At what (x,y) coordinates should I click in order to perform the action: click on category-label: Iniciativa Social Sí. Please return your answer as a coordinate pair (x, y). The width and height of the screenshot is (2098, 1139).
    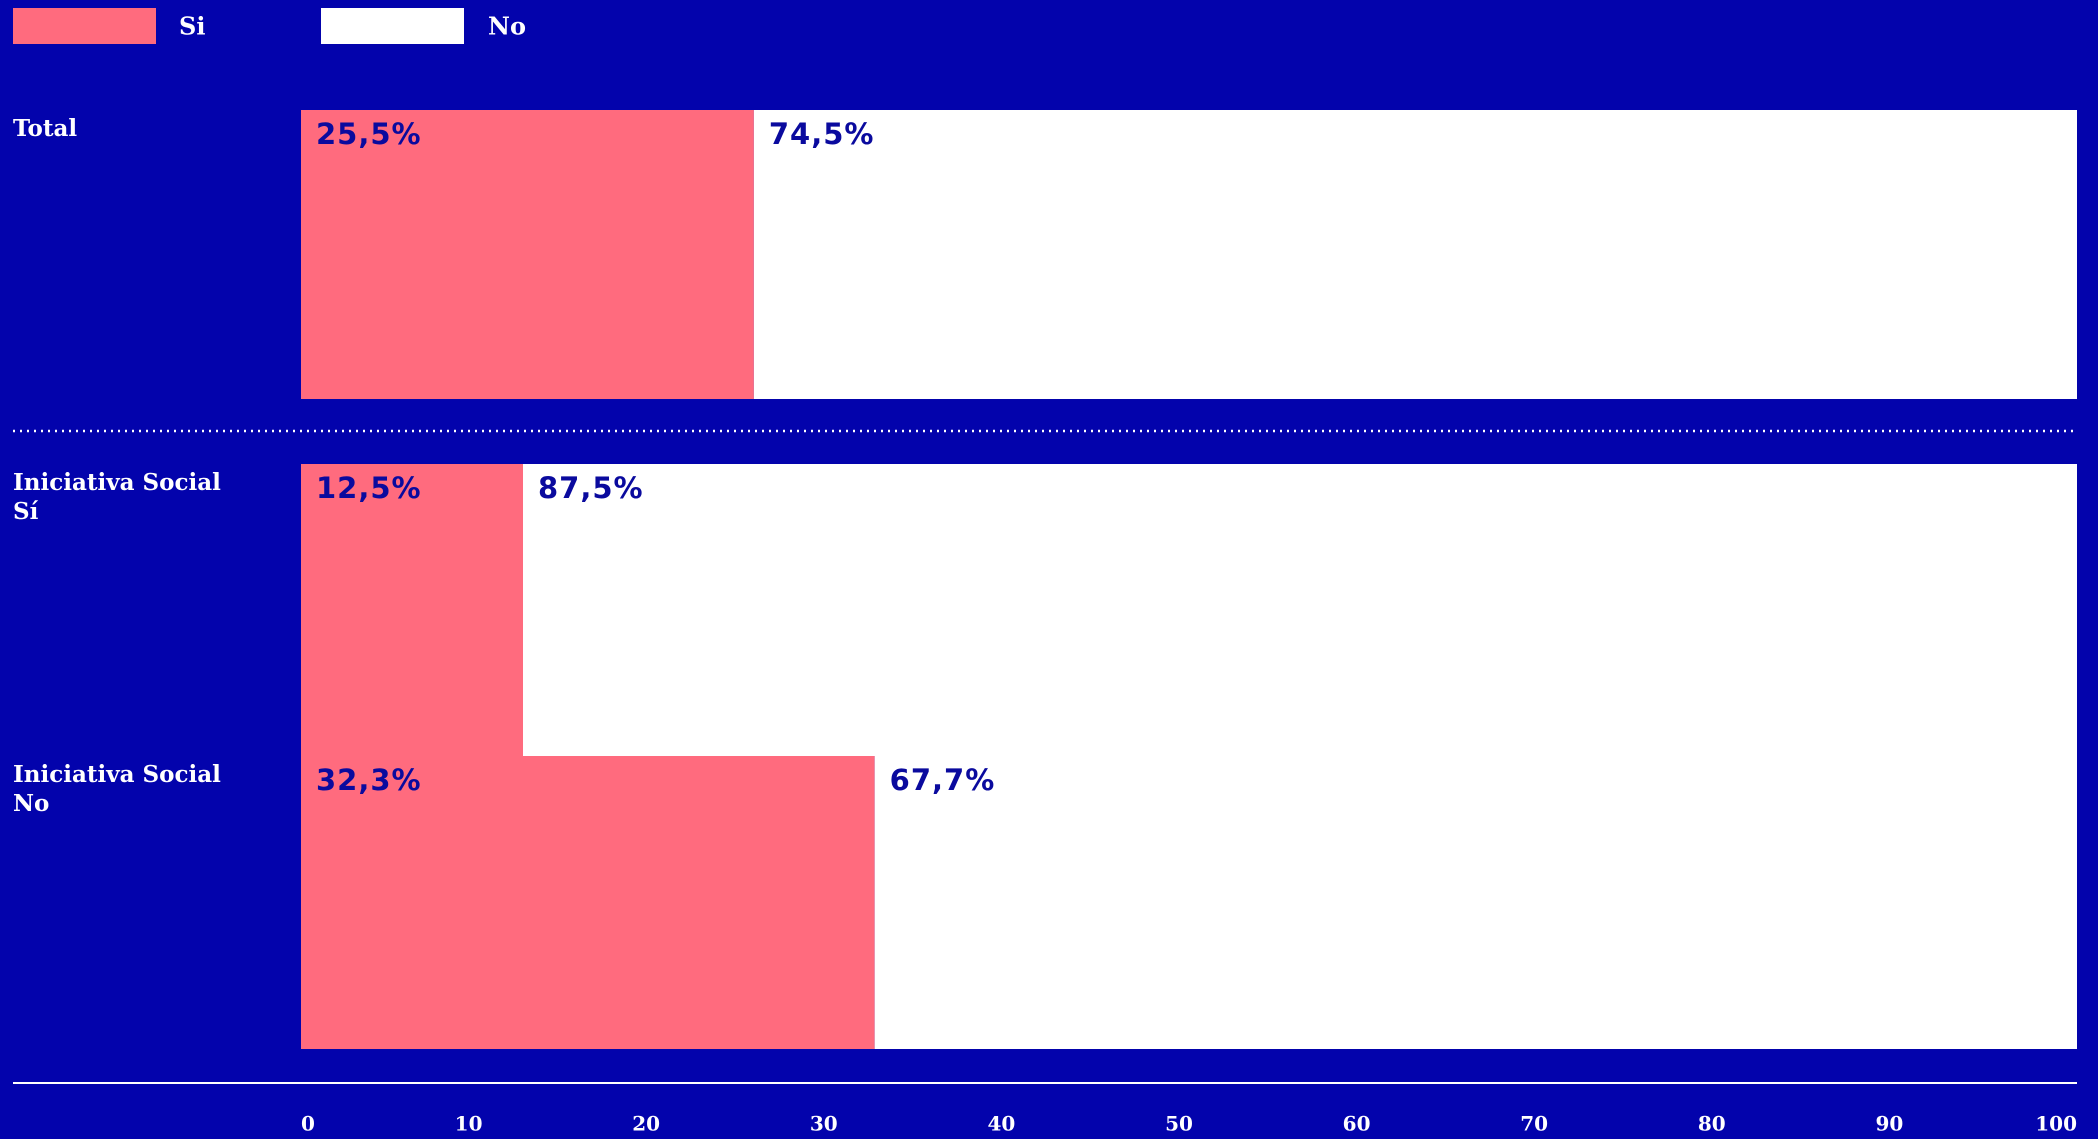
    Looking at the image, I should click on (117, 497).